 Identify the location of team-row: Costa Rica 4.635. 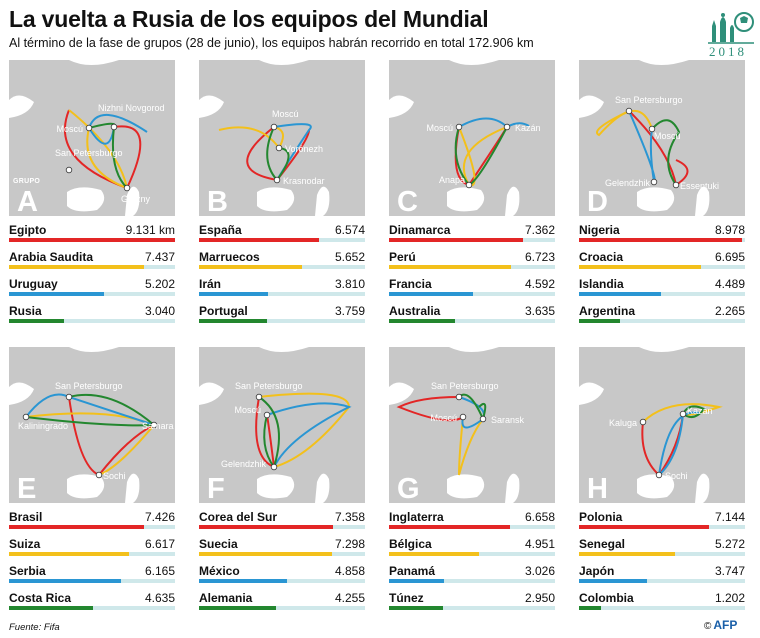
(92, 601).